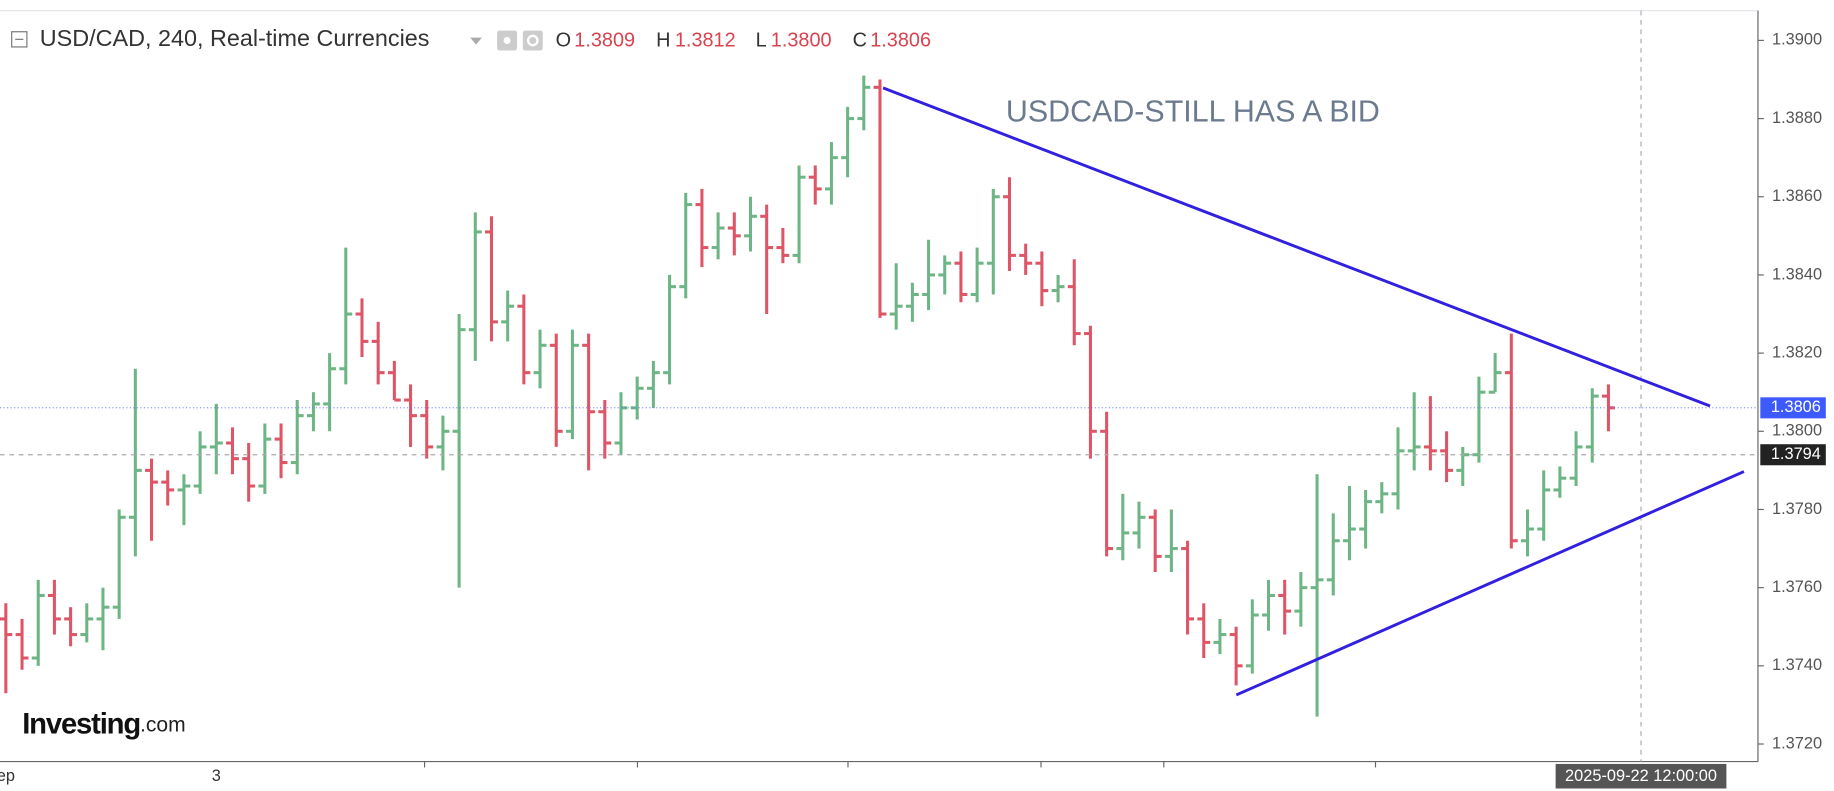 The image size is (1834, 791). I want to click on y-tick-label: 1.3800, so click(1797, 431).